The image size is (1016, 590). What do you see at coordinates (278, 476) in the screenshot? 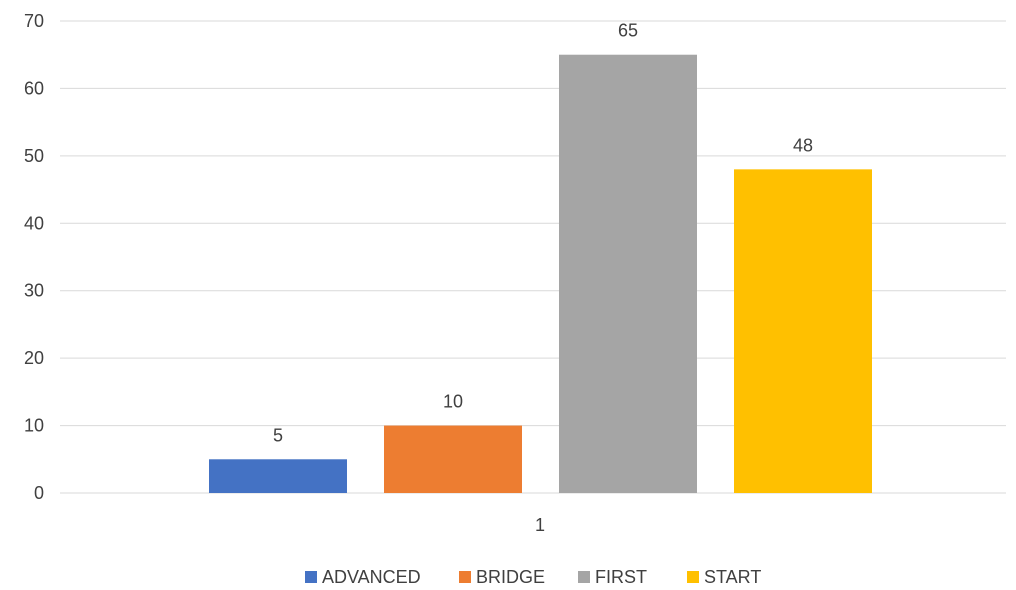
I see `bar-advanced` at bounding box center [278, 476].